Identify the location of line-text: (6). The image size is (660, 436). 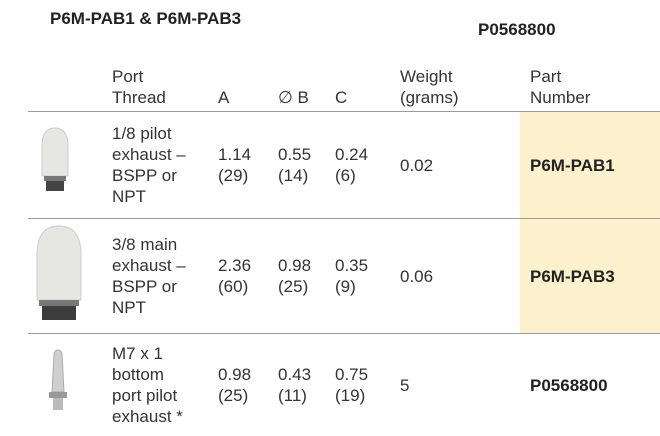
(345, 175).